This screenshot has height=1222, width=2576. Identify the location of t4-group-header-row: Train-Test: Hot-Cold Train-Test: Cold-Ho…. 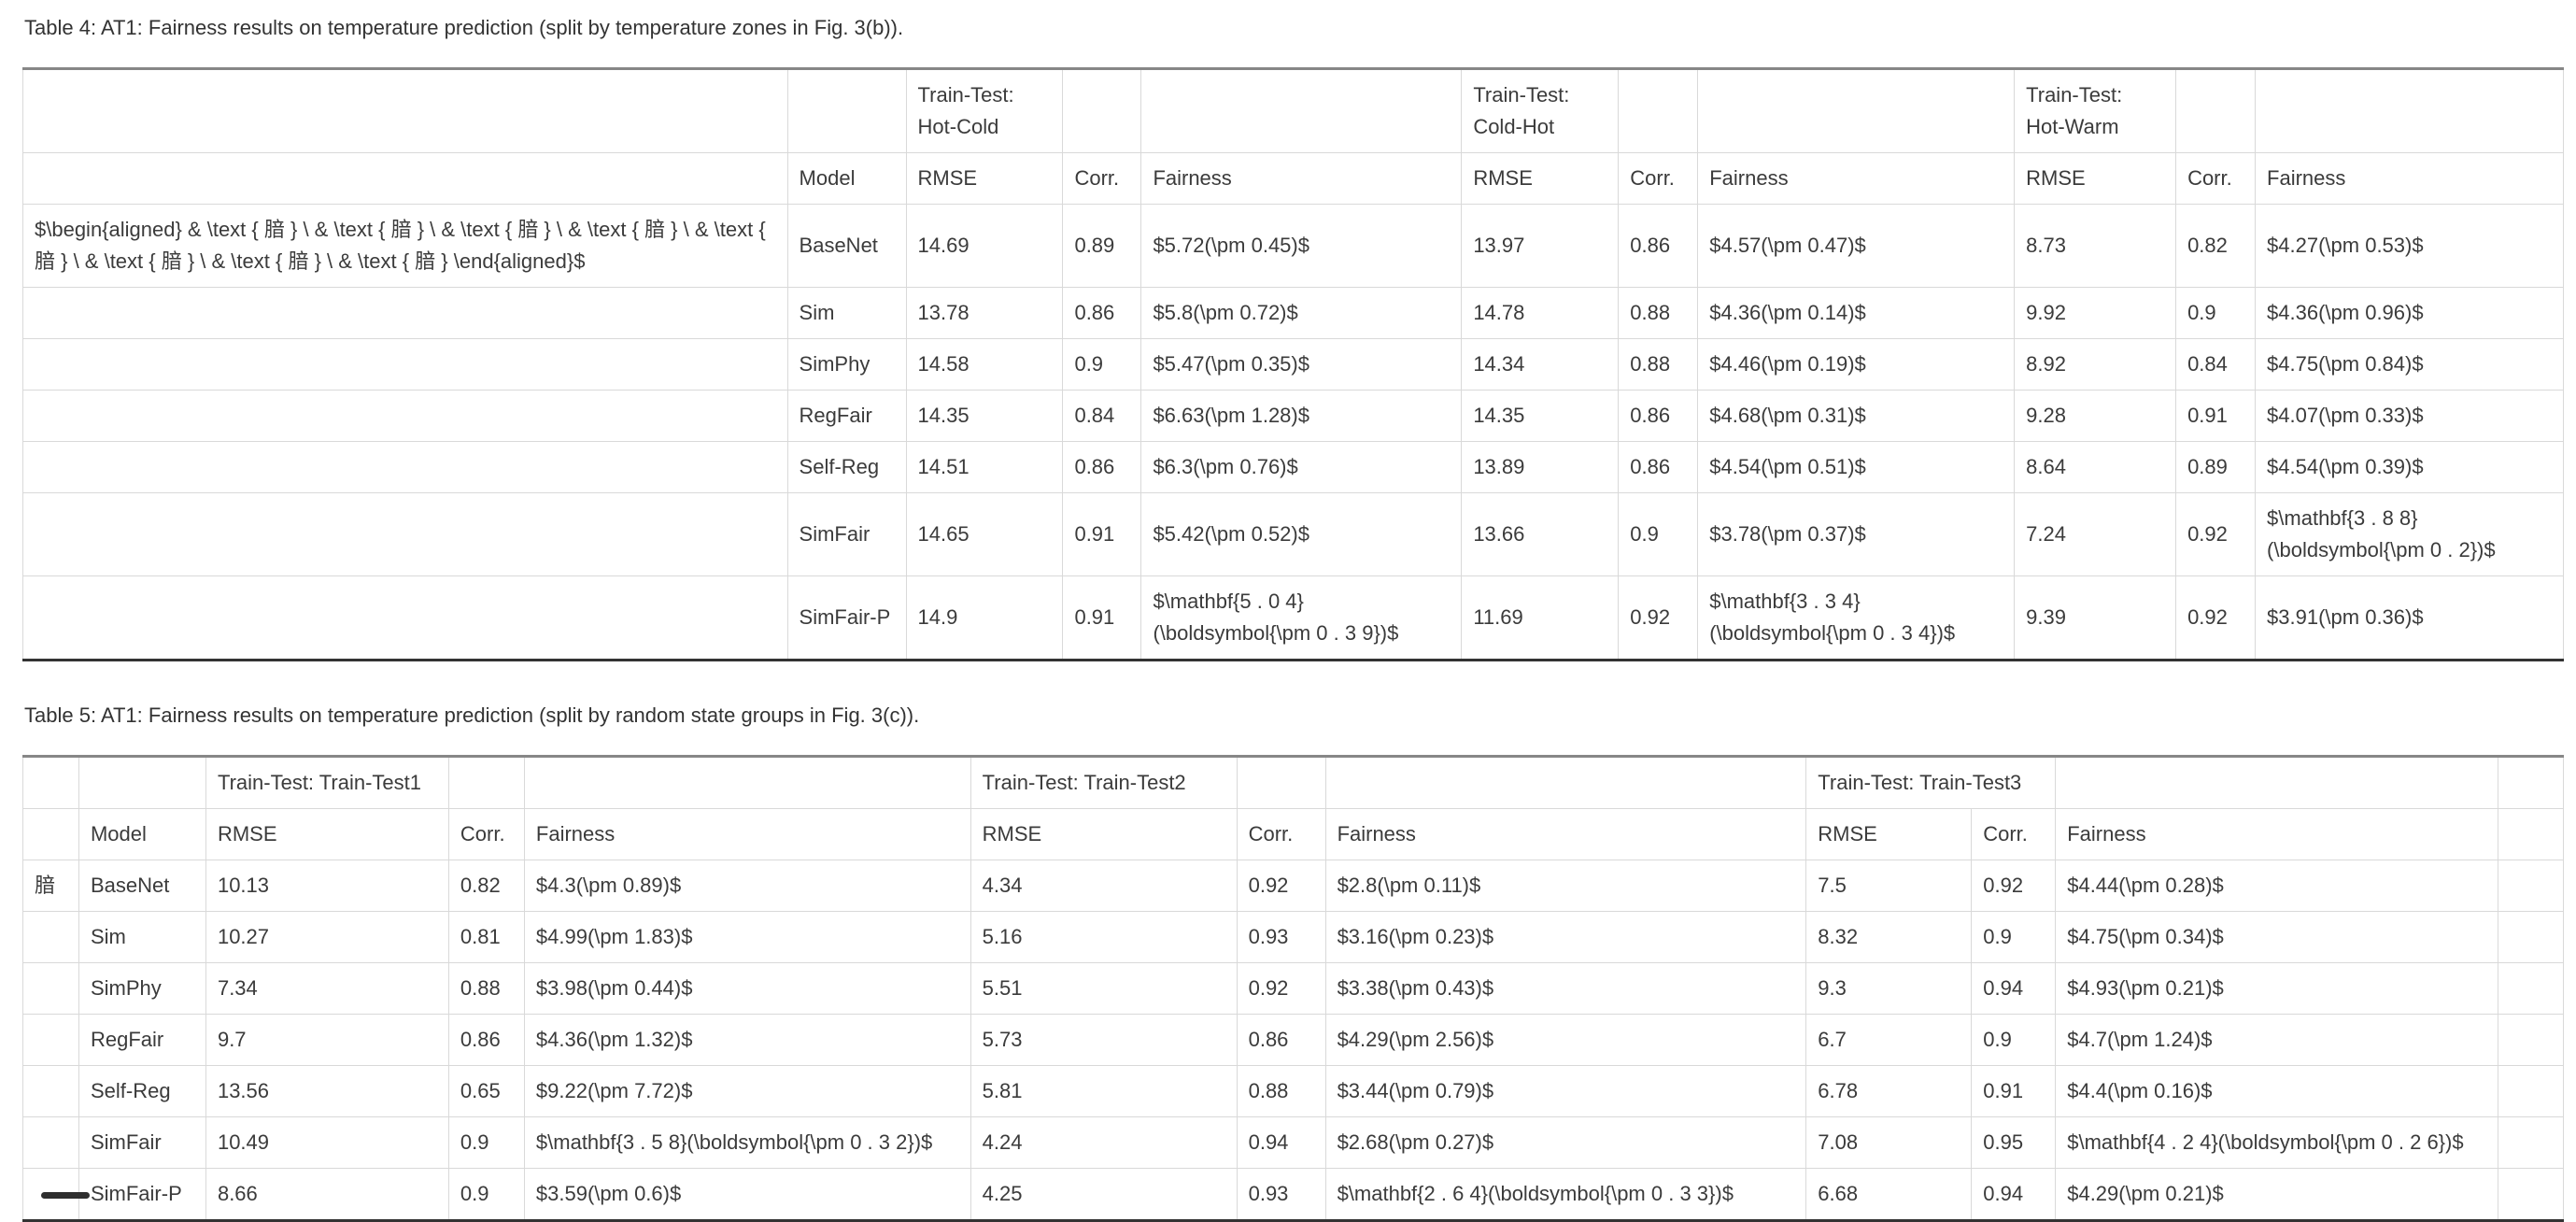
(1293, 111).